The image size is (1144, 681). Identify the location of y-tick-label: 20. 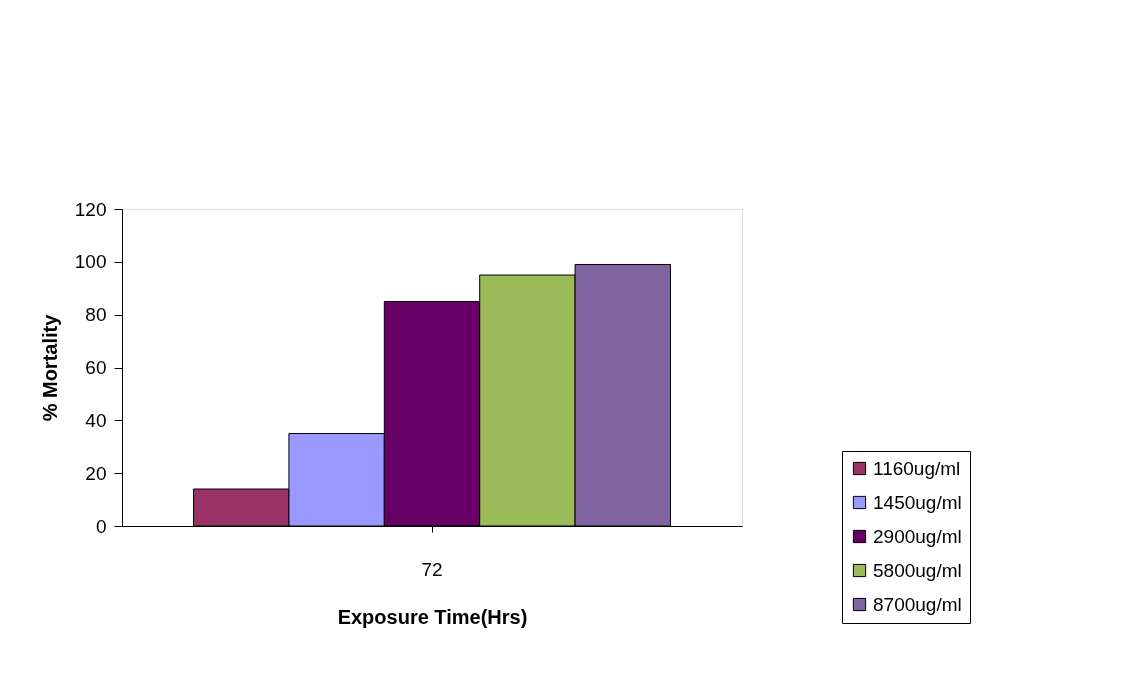
(96, 473).